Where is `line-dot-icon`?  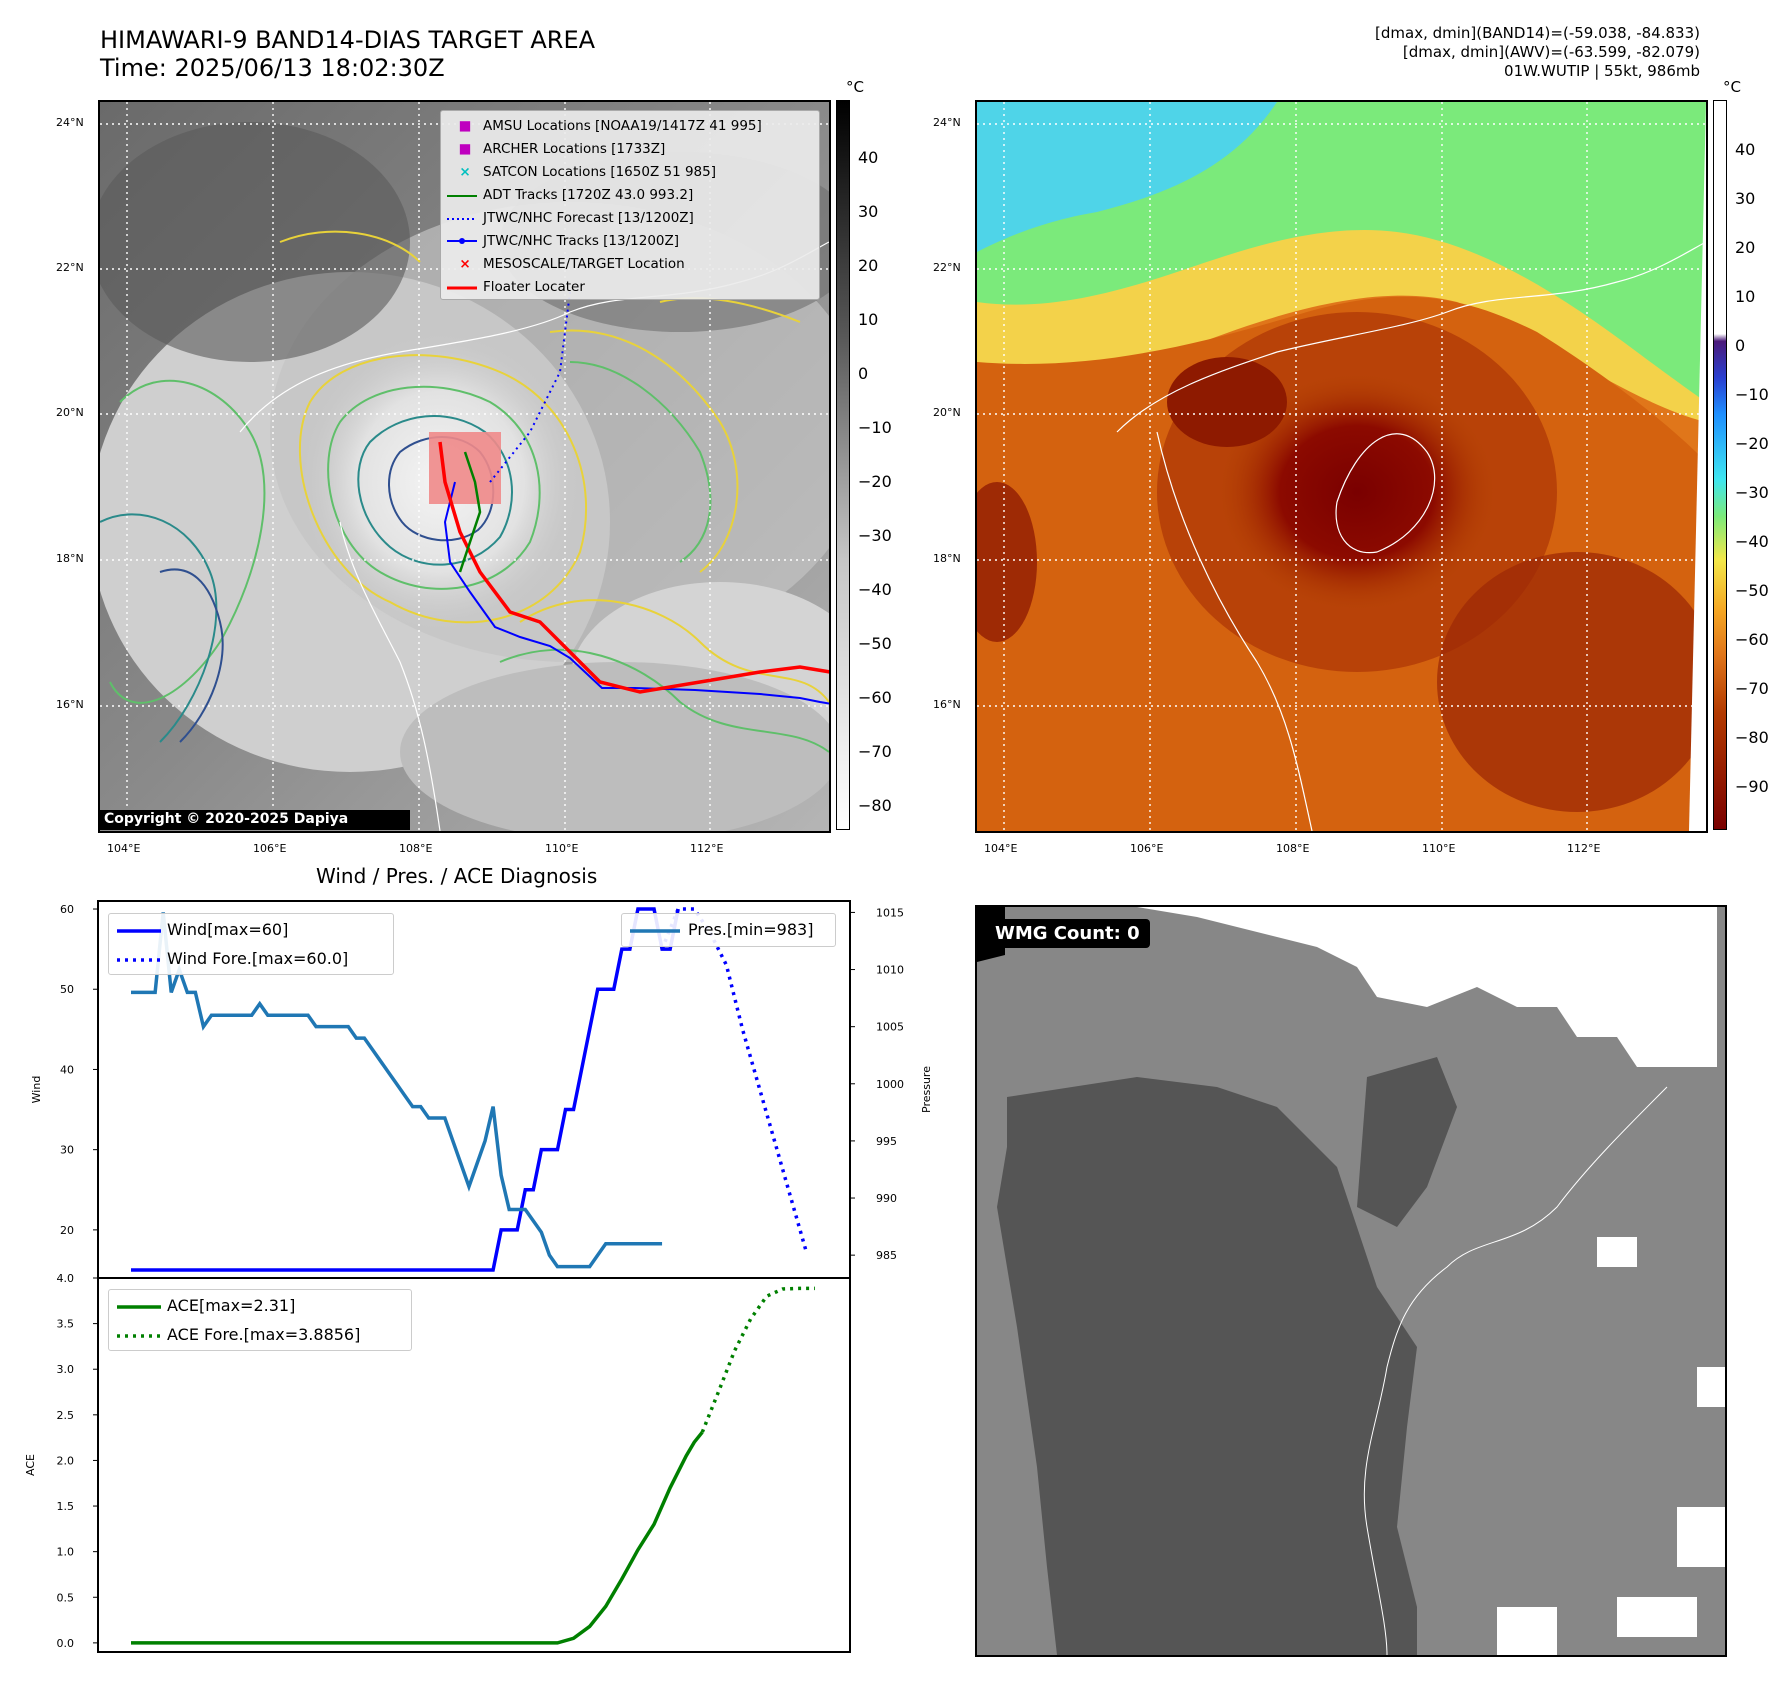
line-dot-icon is located at coordinates (465, 241).